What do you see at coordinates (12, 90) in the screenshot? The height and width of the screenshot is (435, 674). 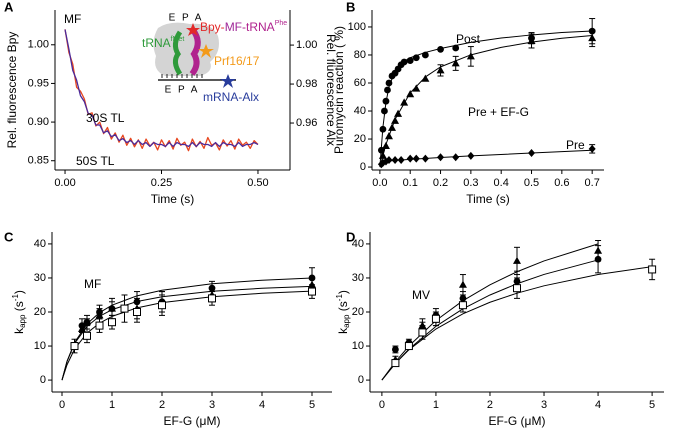 I see `y-axis-label: Rel. fluorescence Bpy` at bounding box center [12, 90].